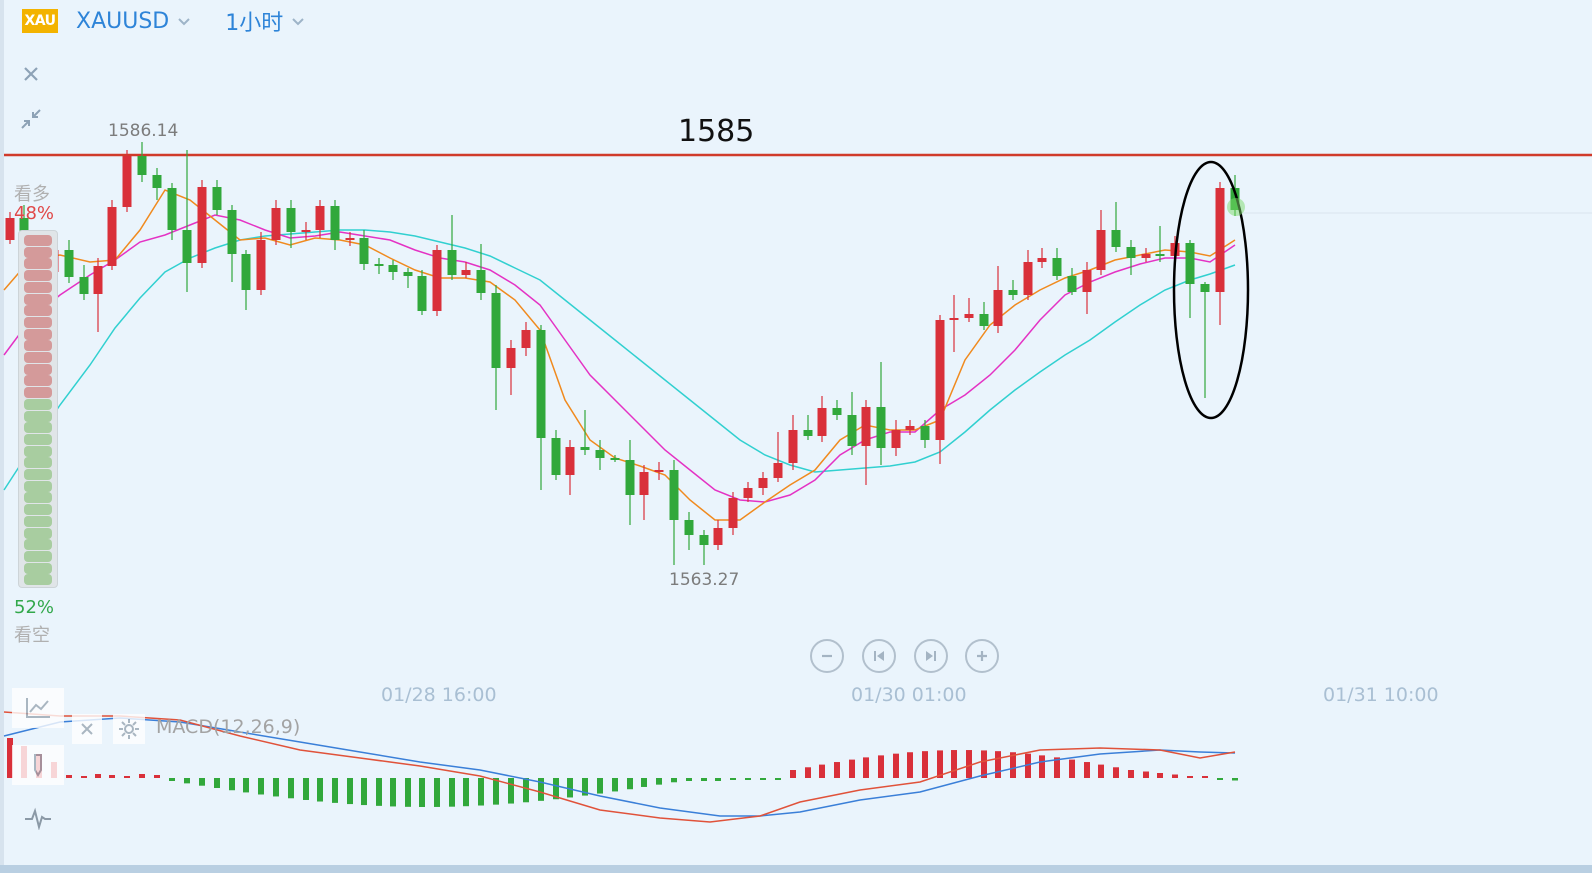 This screenshot has width=1592, height=873. What do you see at coordinates (228, 727) in the screenshot?
I see `macd-title: MACD(12,26,9)` at bounding box center [228, 727].